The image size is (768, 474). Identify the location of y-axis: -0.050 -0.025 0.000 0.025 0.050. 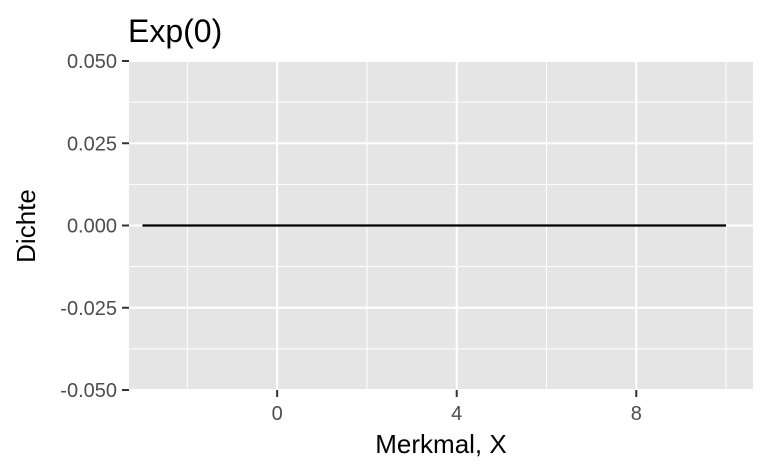
(94, 226).